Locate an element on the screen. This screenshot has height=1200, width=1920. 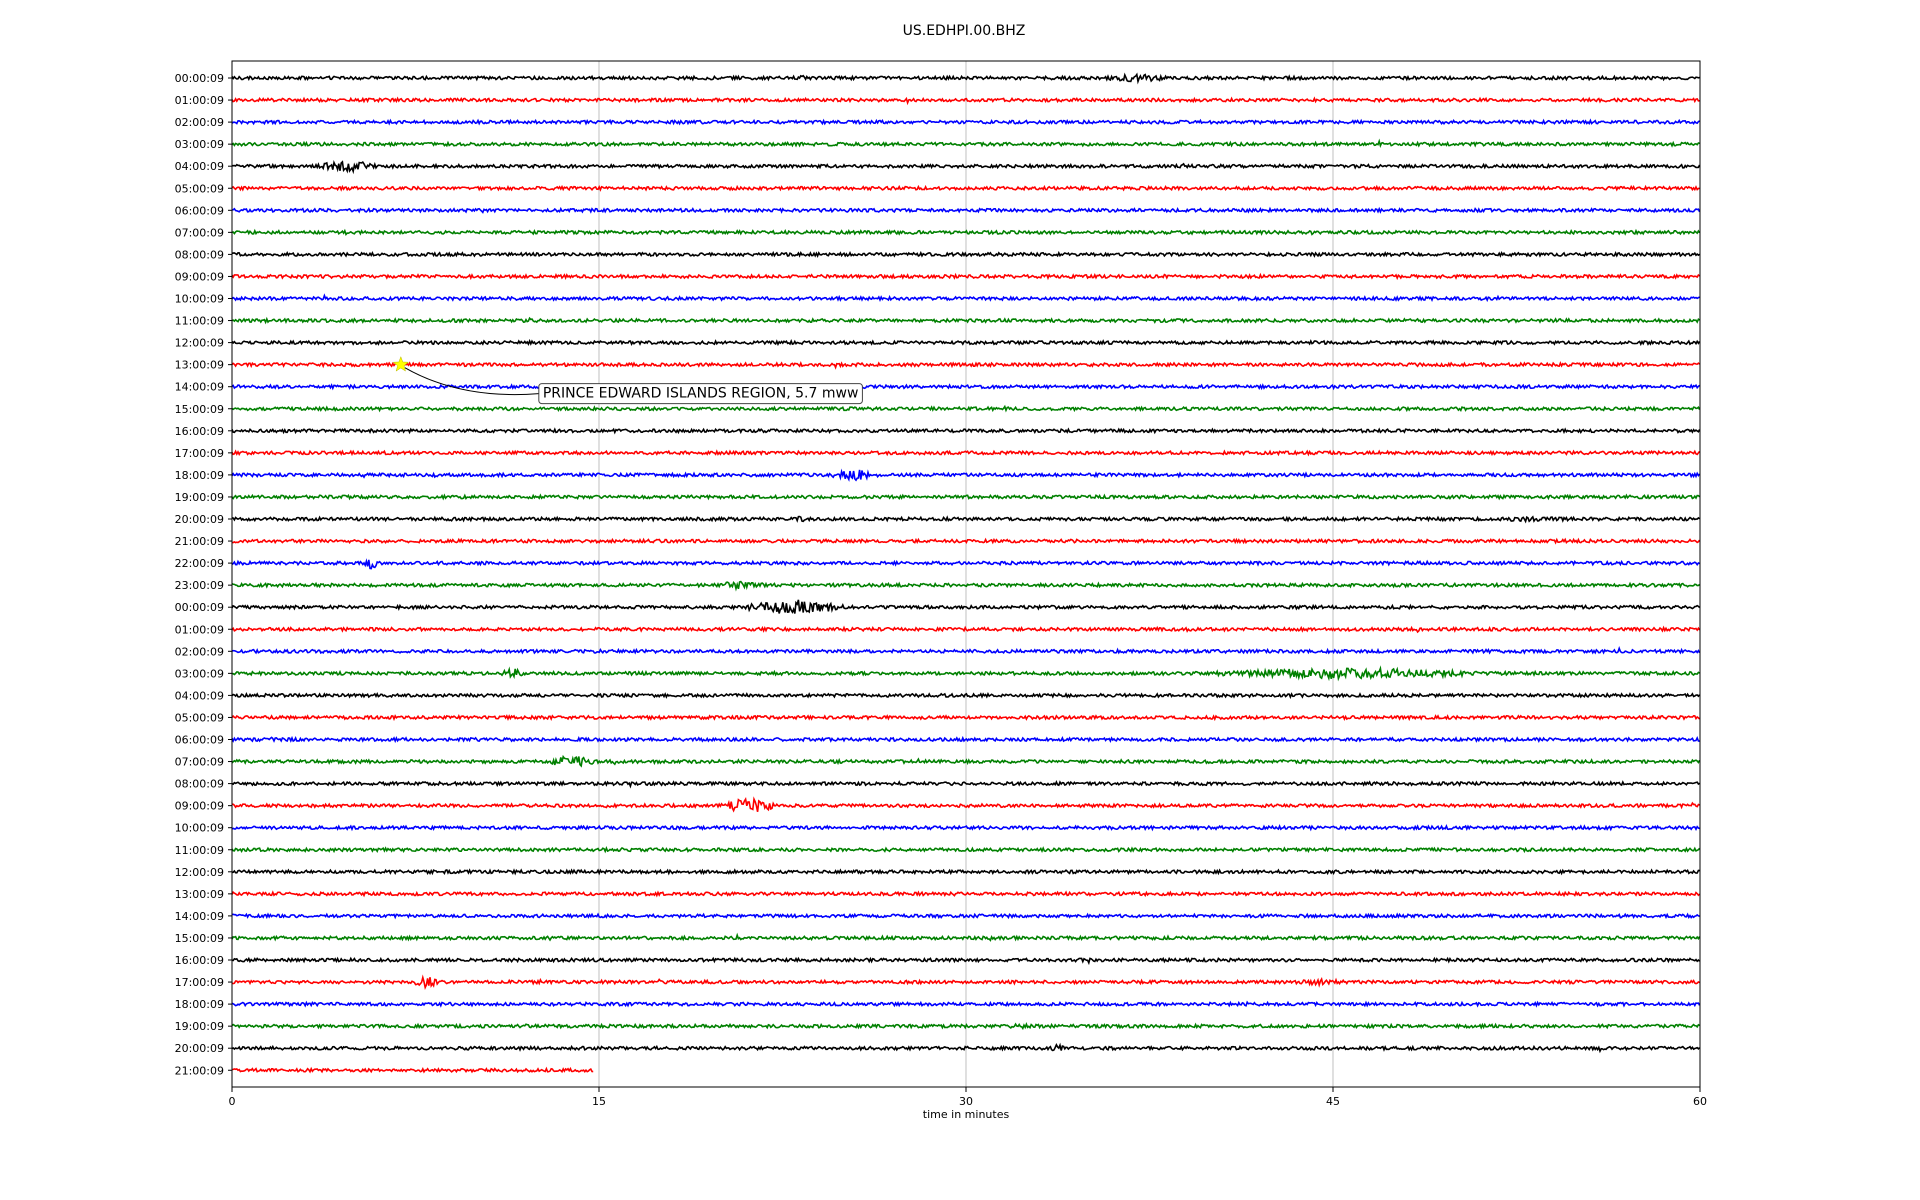
row-time-label: 00:00:09 is located at coordinates (199, 607).